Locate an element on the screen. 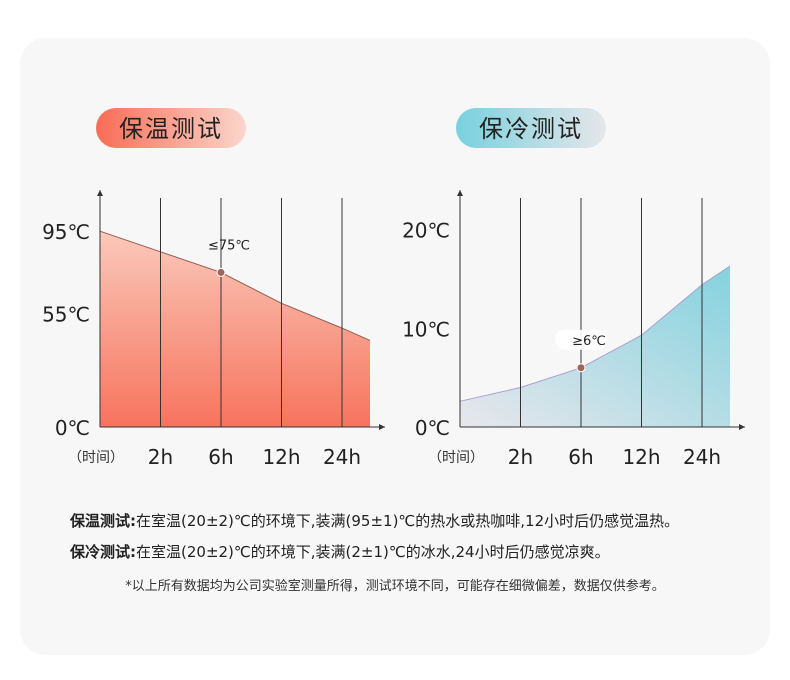 Image resolution: width=790 pixels, height=680 pixels. note-text: 在室温(20±2)℃的环境下,装满(2±1)℃的冰水,24小时后仍感觉凉爽。 is located at coordinates (373, 552).